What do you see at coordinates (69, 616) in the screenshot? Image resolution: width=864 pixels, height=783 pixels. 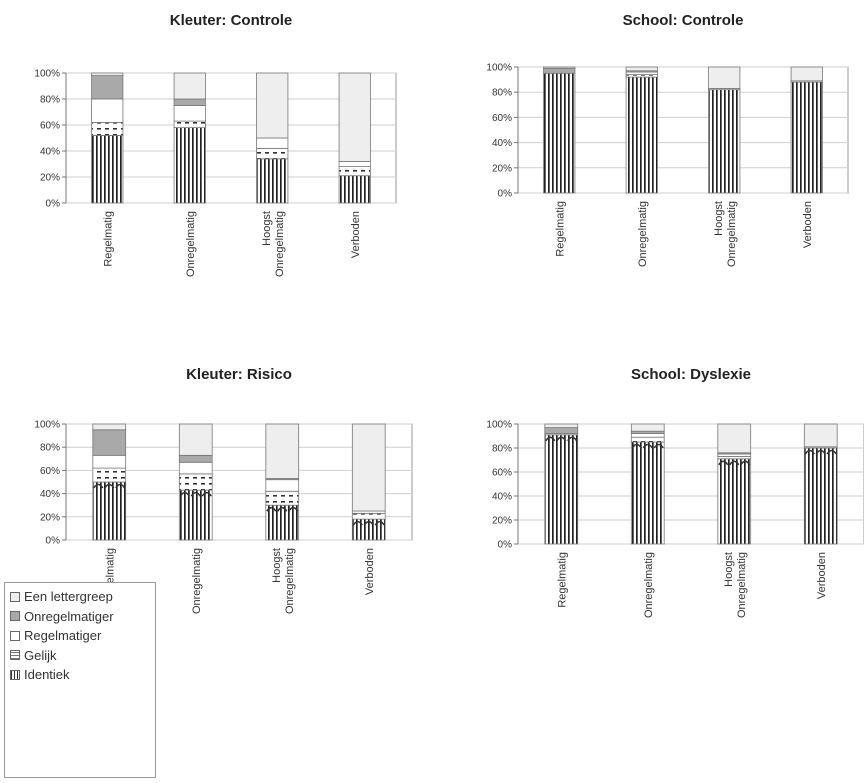 I see `legend-label: Onregelmatiger` at bounding box center [69, 616].